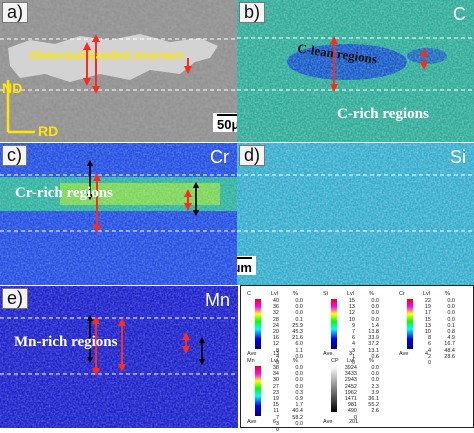  Describe the element at coordinates (373, 390) in the screenshot. I see `legend-values: 0.0 0.0 0.0 2.3 3.9 36.1 55.2 2.6` at that location.